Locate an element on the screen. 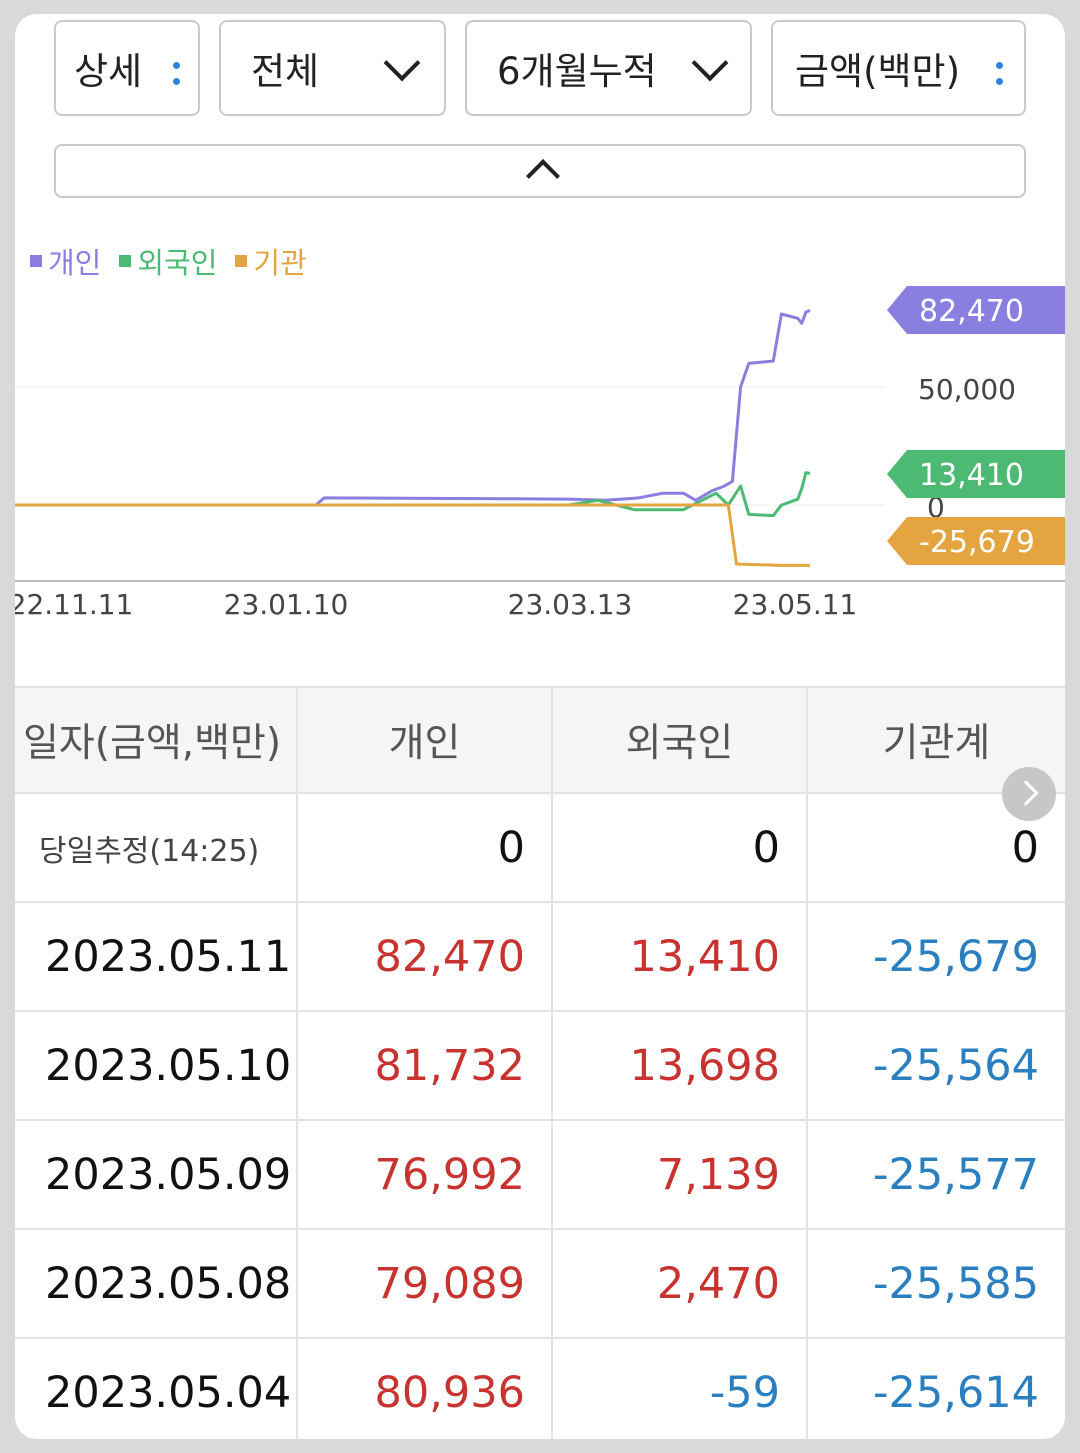  cell-individual: 82,470 is located at coordinates (425, 956).